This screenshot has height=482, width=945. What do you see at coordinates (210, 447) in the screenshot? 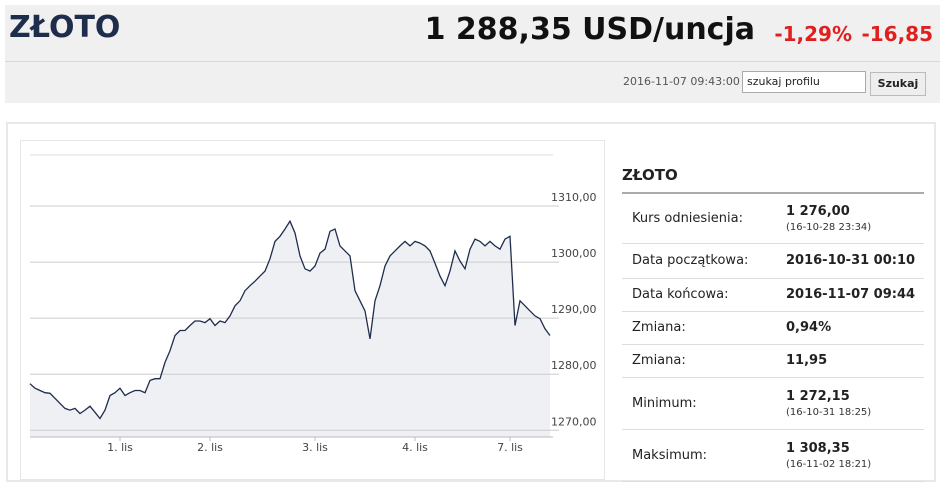
I see `x-tick-label: 2. lis` at bounding box center [210, 447].